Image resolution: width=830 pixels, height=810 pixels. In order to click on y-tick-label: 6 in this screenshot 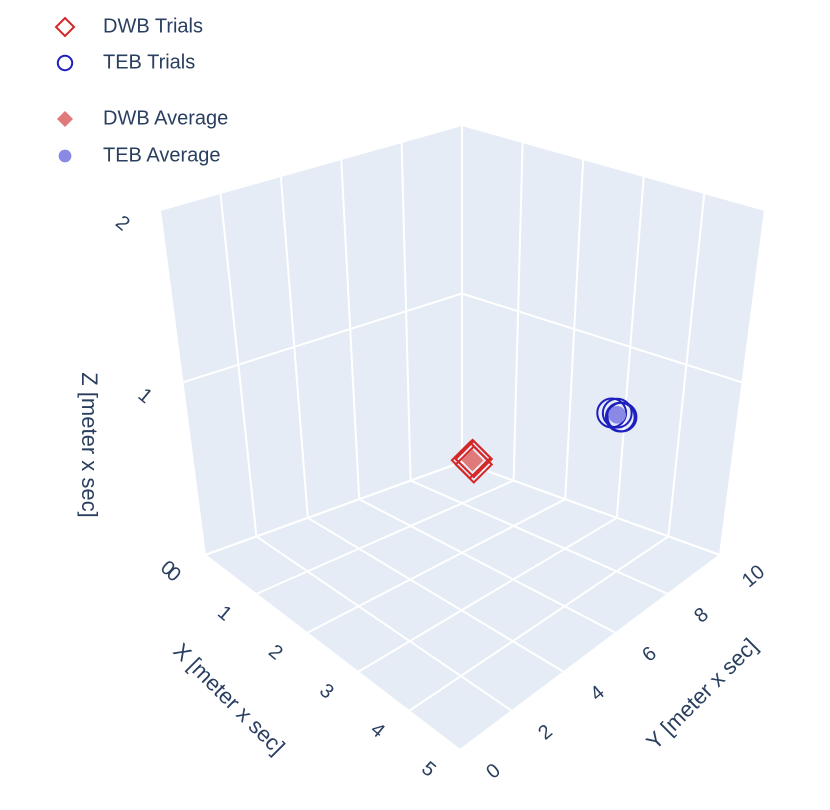, I will do `click(649, 654)`.